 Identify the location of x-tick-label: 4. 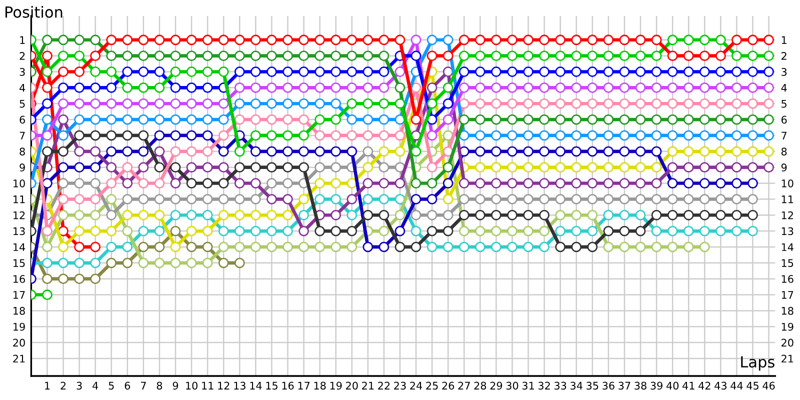
(95, 386).